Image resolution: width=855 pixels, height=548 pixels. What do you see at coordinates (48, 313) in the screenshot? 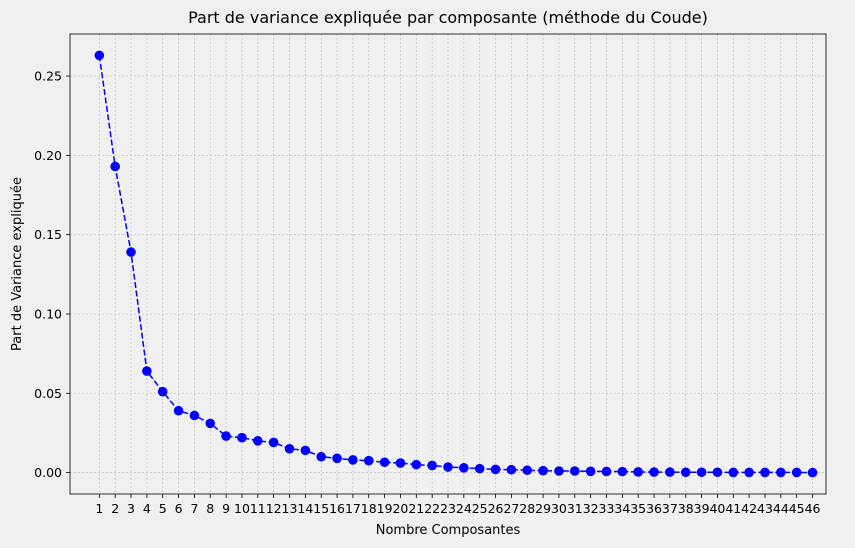
I see `y-tick-label: 0.10` at bounding box center [48, 313].